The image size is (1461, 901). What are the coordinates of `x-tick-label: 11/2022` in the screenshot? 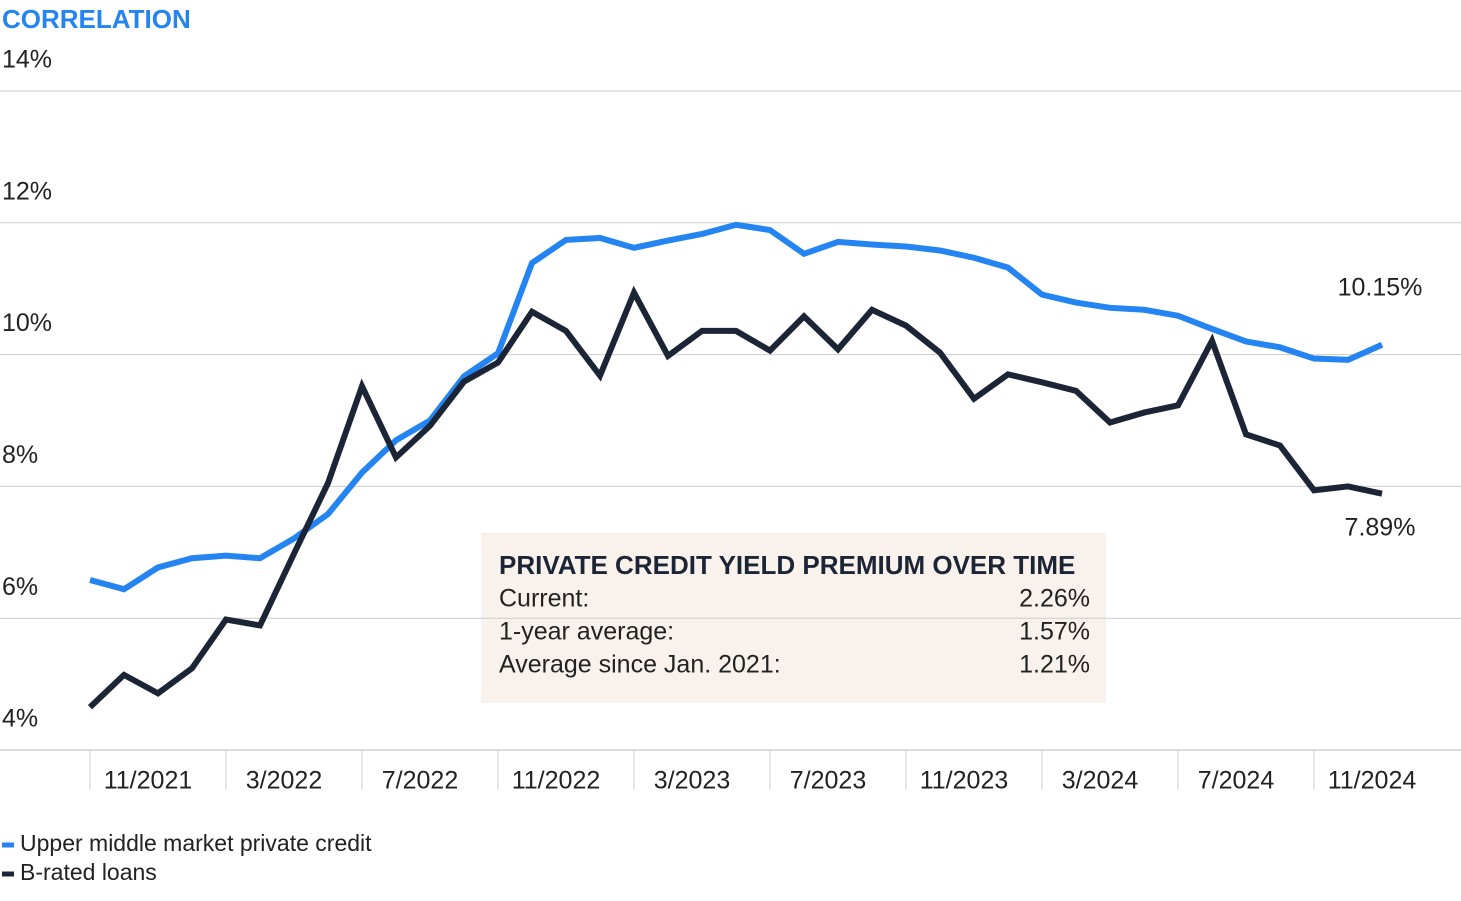 It's located at (556, 781).